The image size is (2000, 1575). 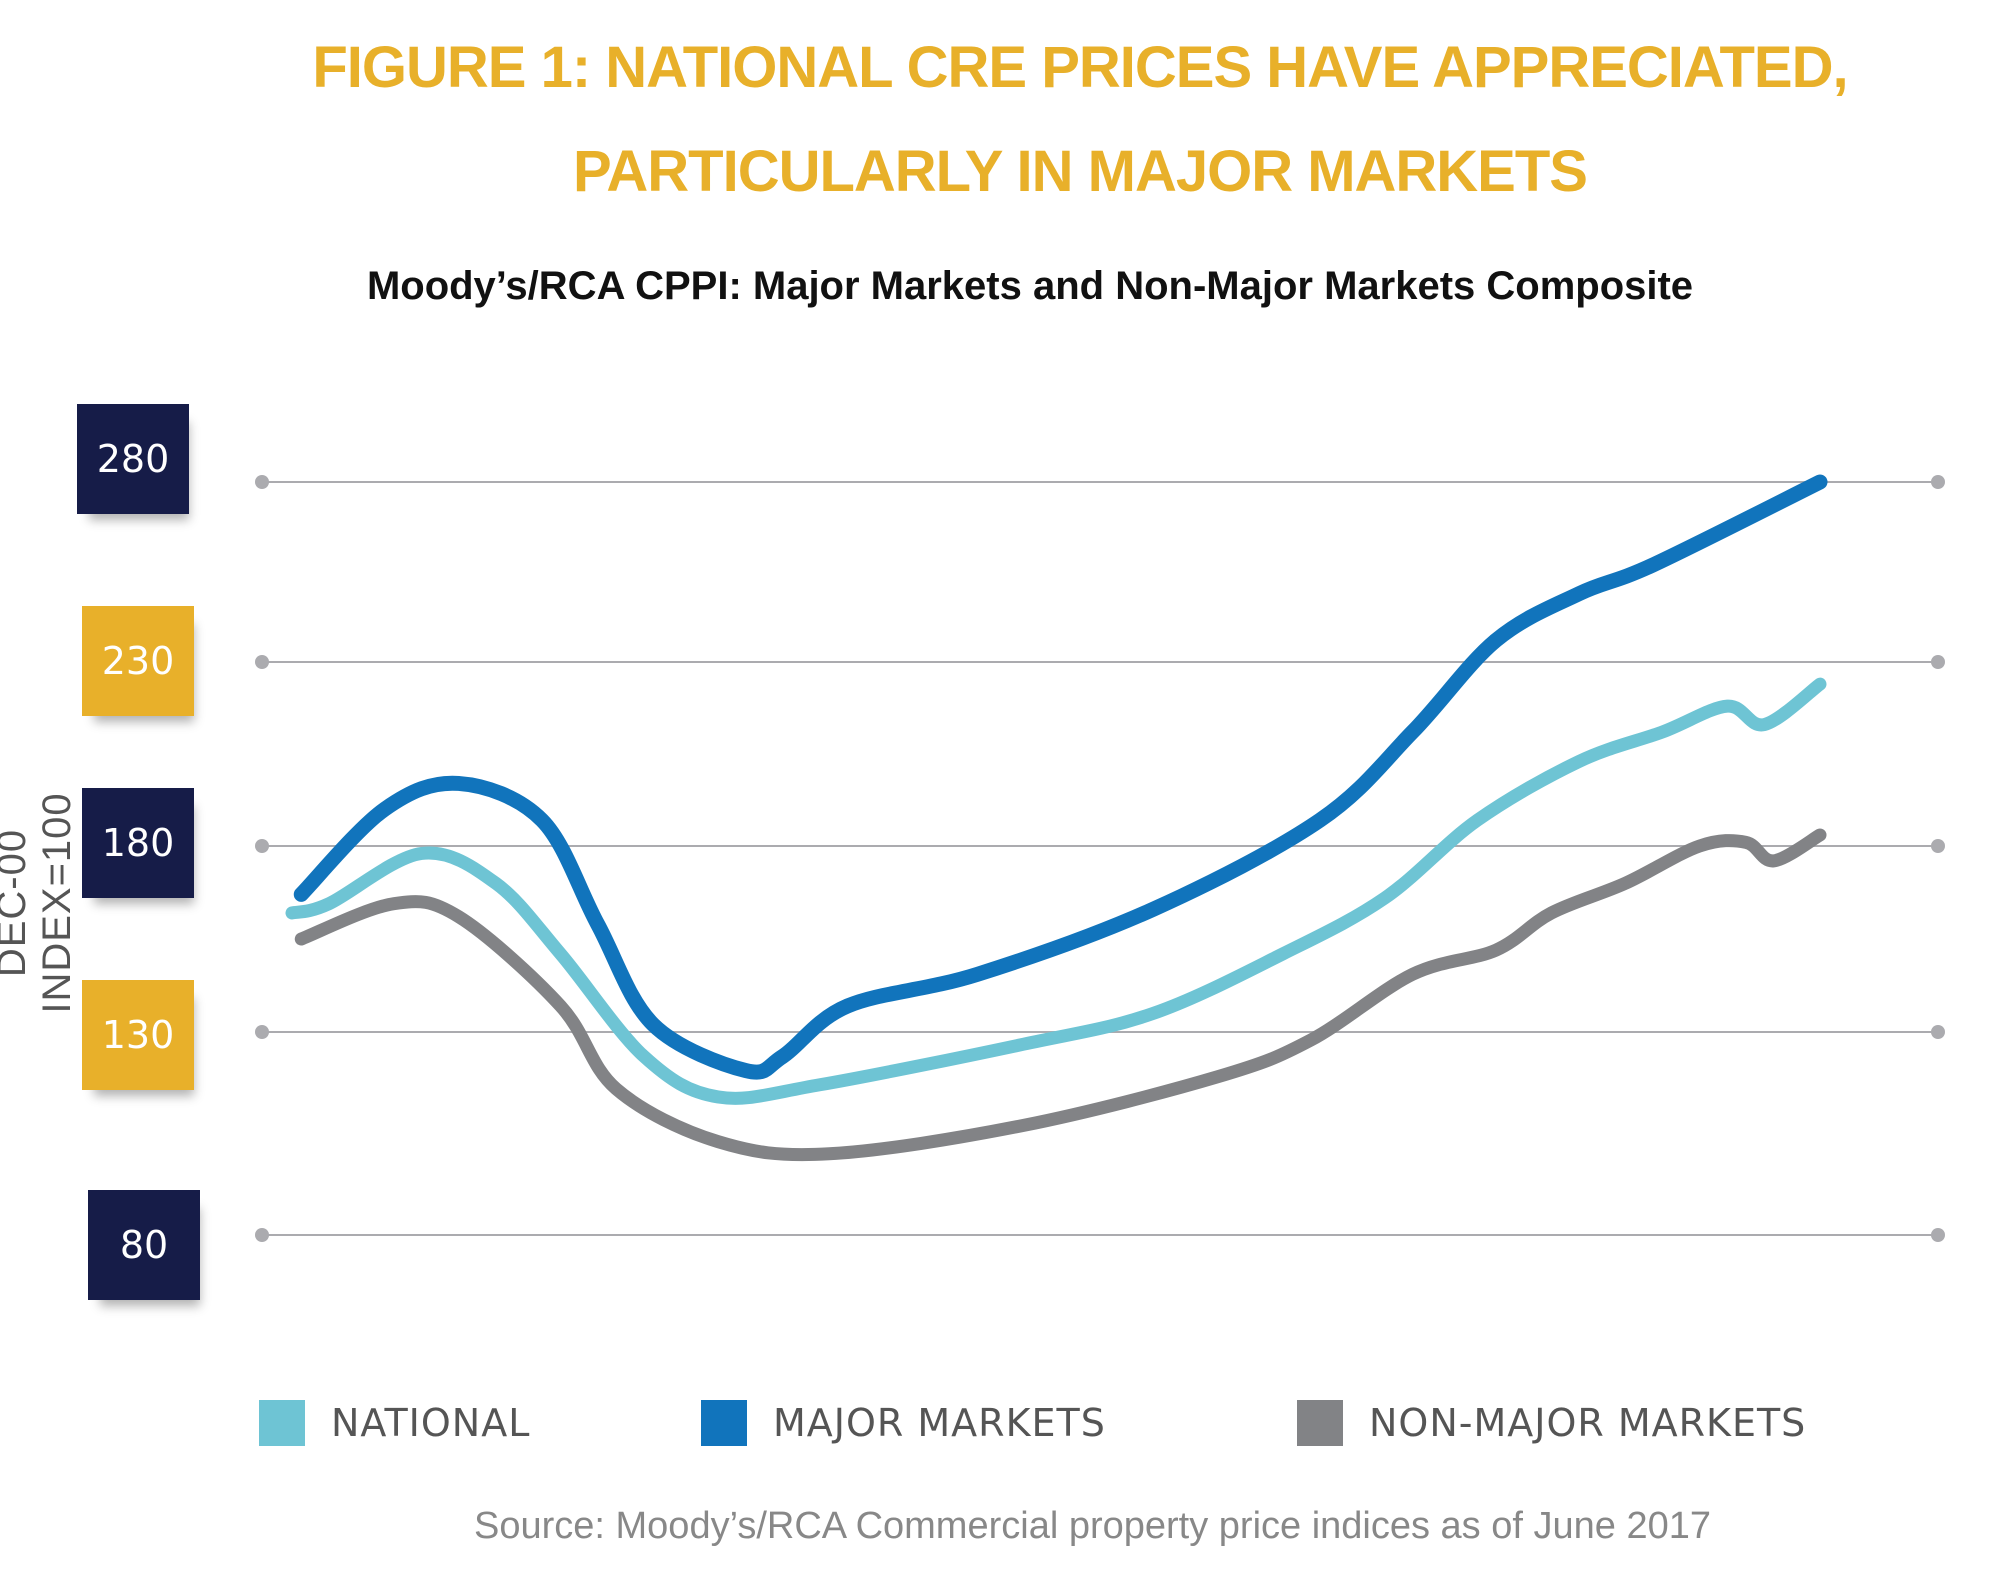 I want to click on legend-label-major: MAJOR MARKETS, so click(x=939, y=1423).